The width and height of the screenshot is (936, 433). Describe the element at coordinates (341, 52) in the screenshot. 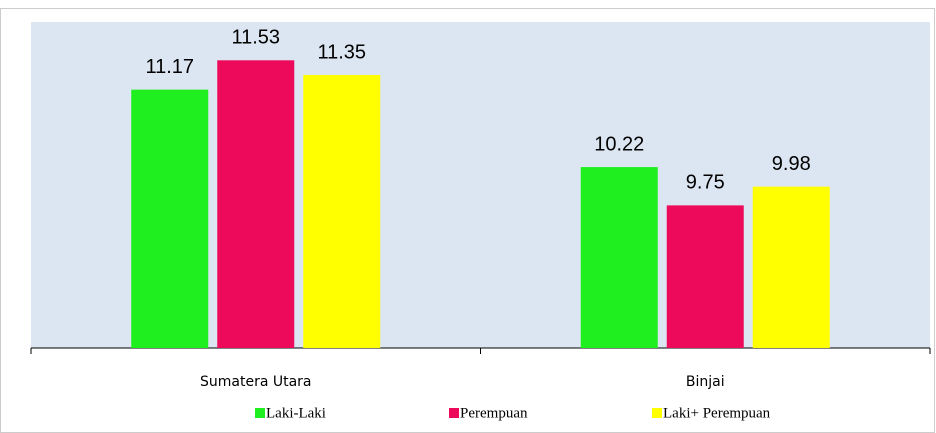

I see `data-label: 11.35` at that location.